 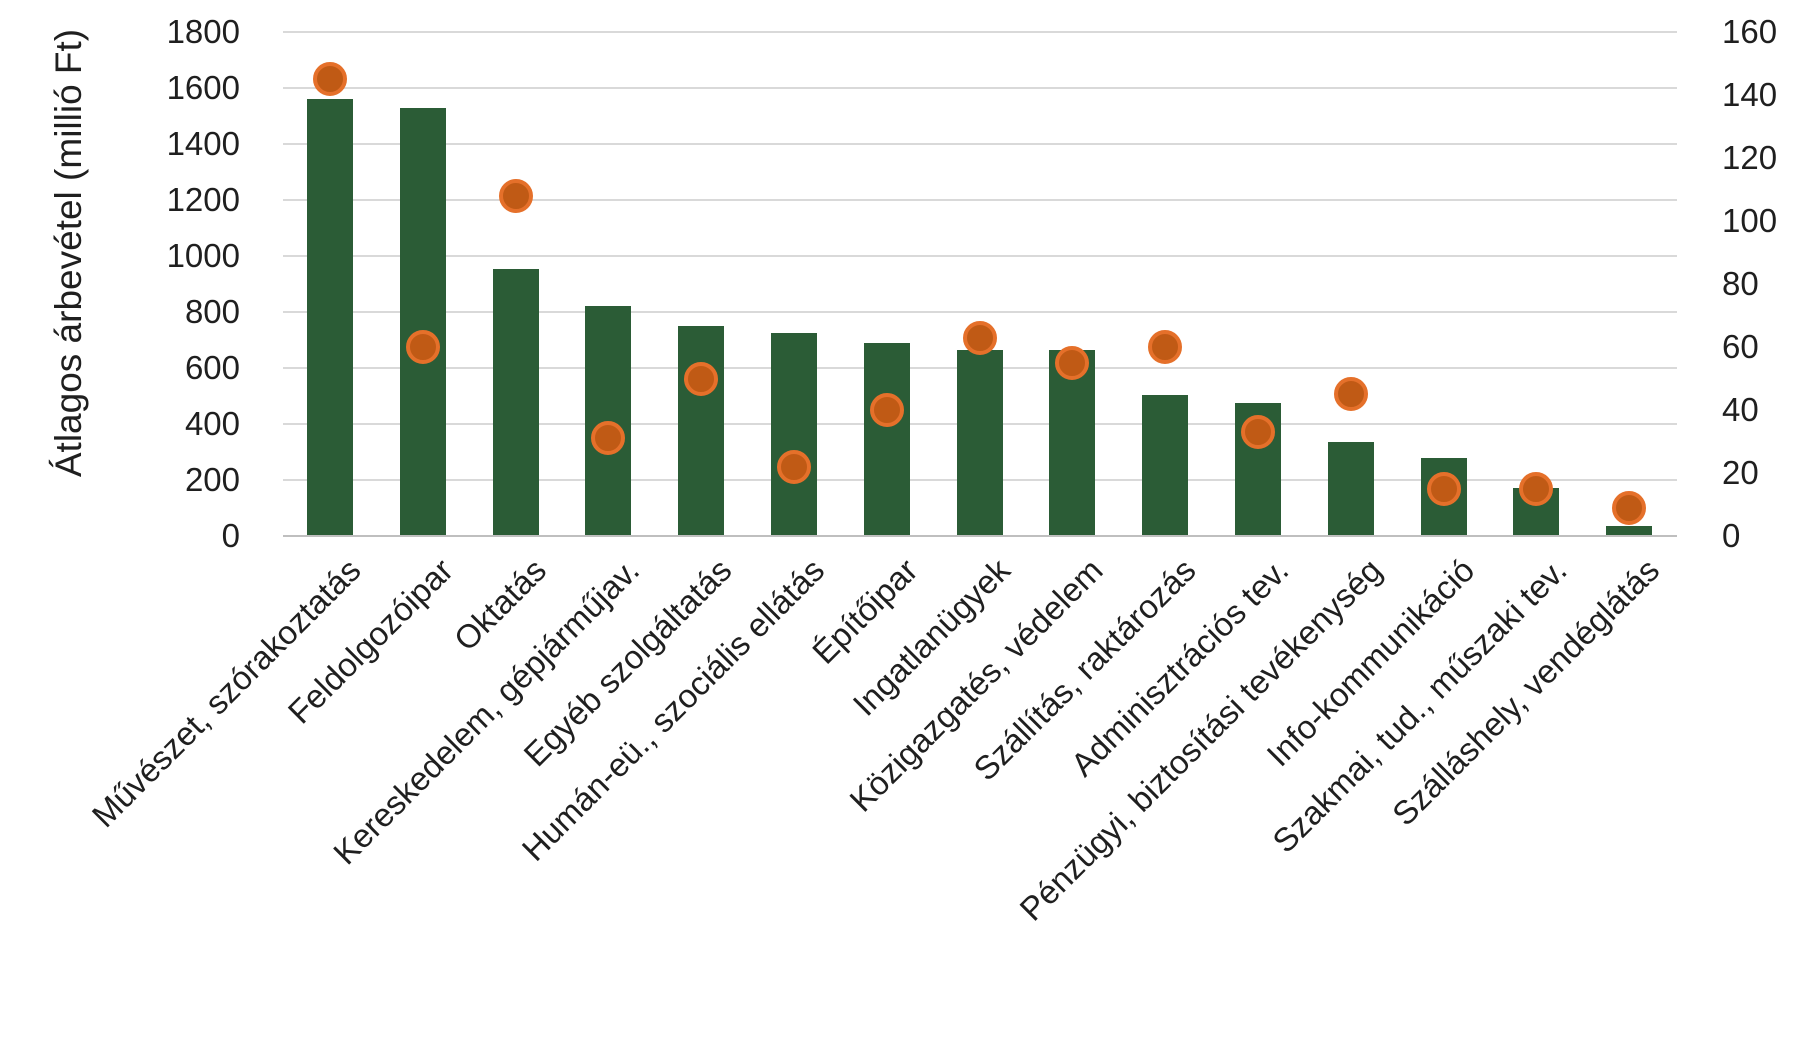 I want to click on x-axis-line, so click(x=980, y=536).